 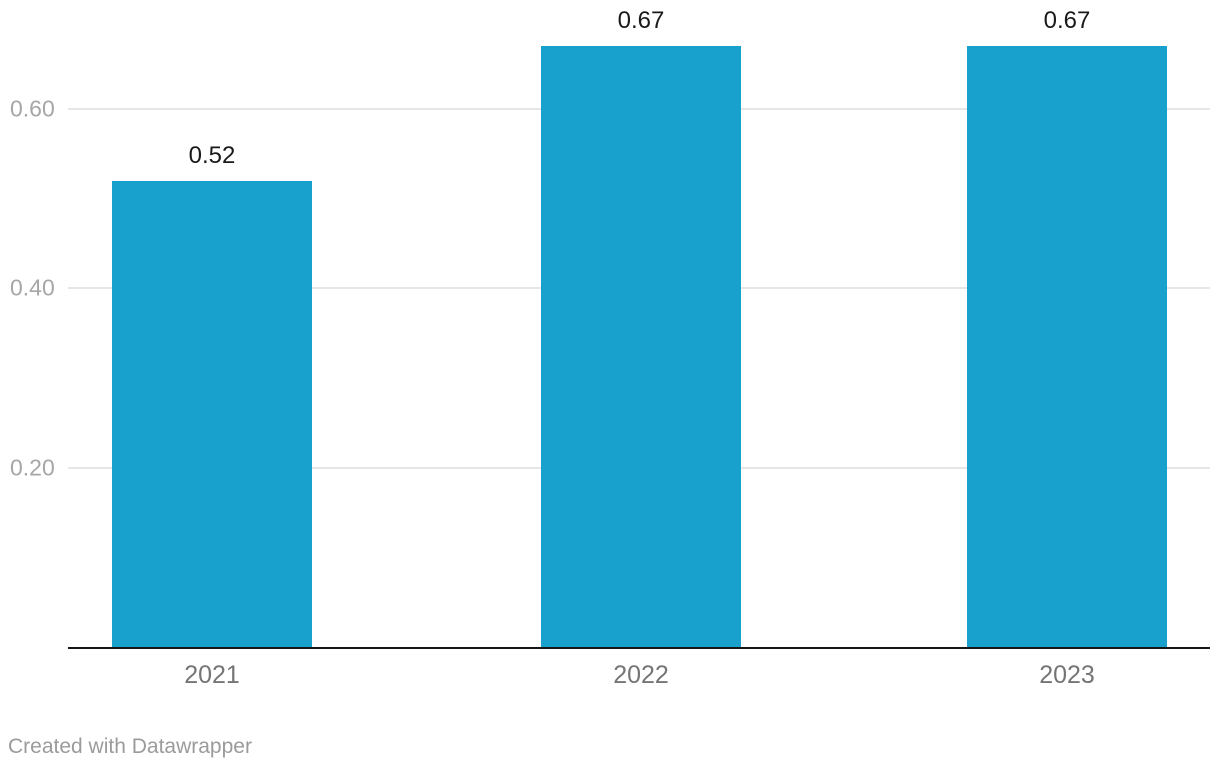 I want to click on y-tick-label-0.60: 0.60, so click(x=32, y=108).